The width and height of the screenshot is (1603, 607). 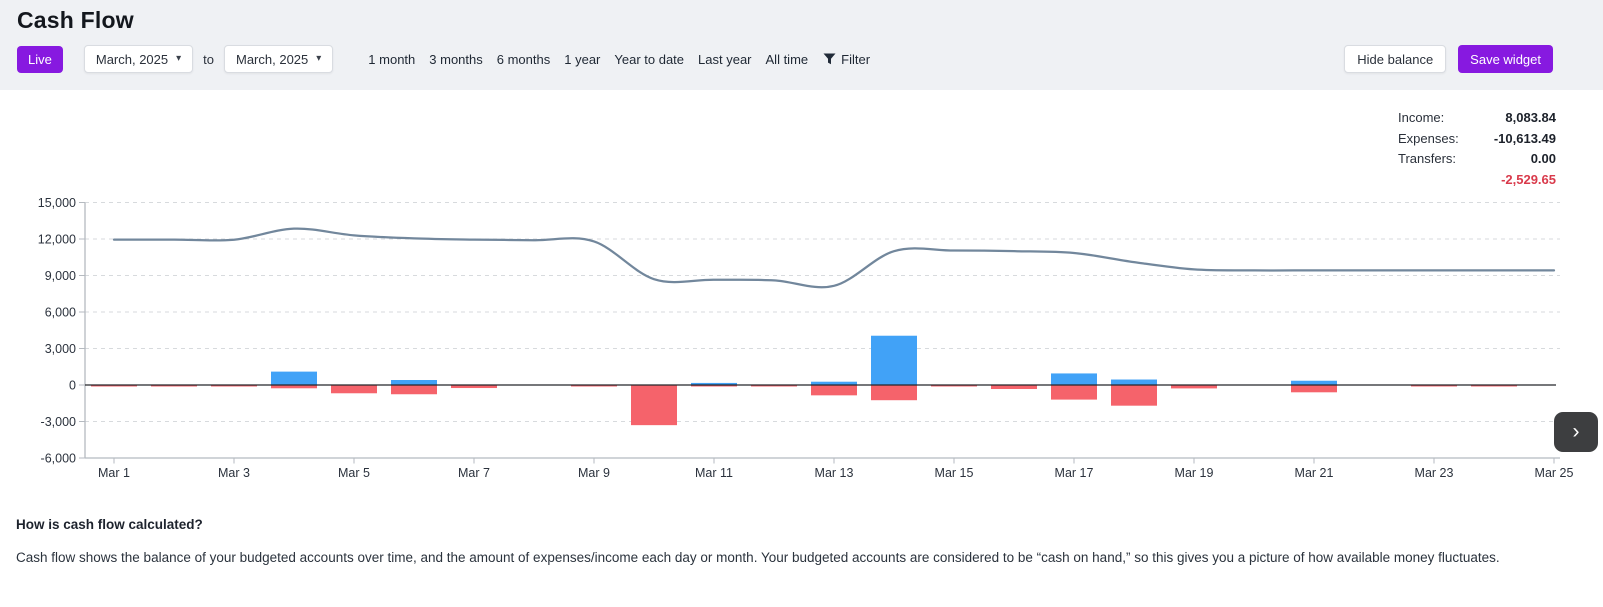 I want to click on x-tick-label: Mar 23, so click(x=1434, y=473).